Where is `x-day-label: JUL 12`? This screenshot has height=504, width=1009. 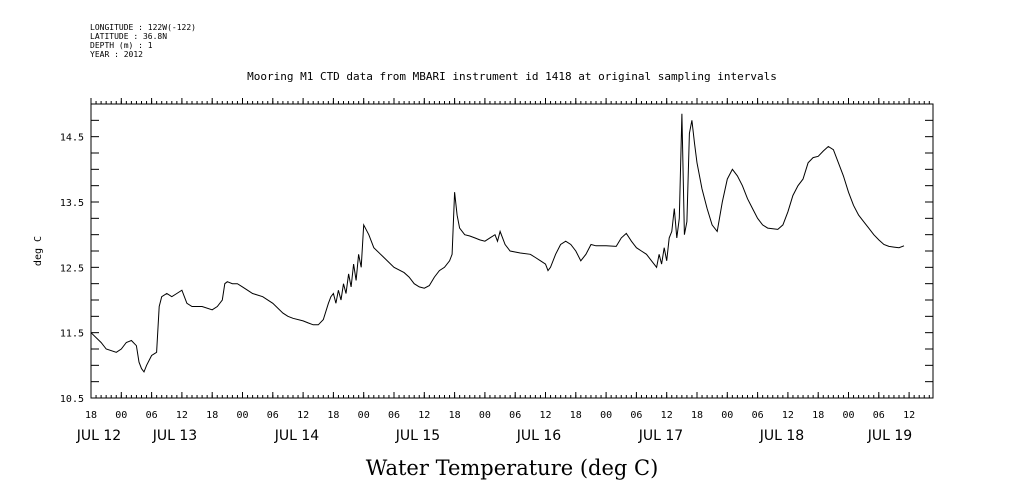
x-day-label: JUL 12 is located at coordinates (98, 436).